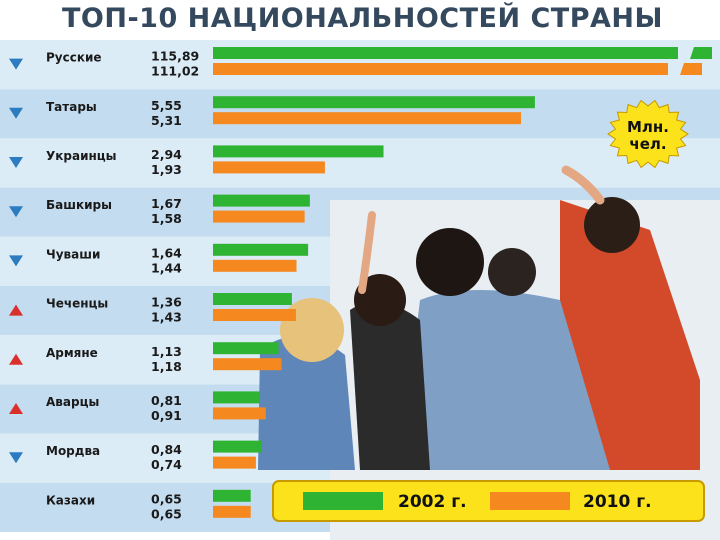 The image size is (720, 540). What do you see at coordinates (166, 317) in the screenshot?
I see `data-label: 1,43` at bounding box center [166, 317].